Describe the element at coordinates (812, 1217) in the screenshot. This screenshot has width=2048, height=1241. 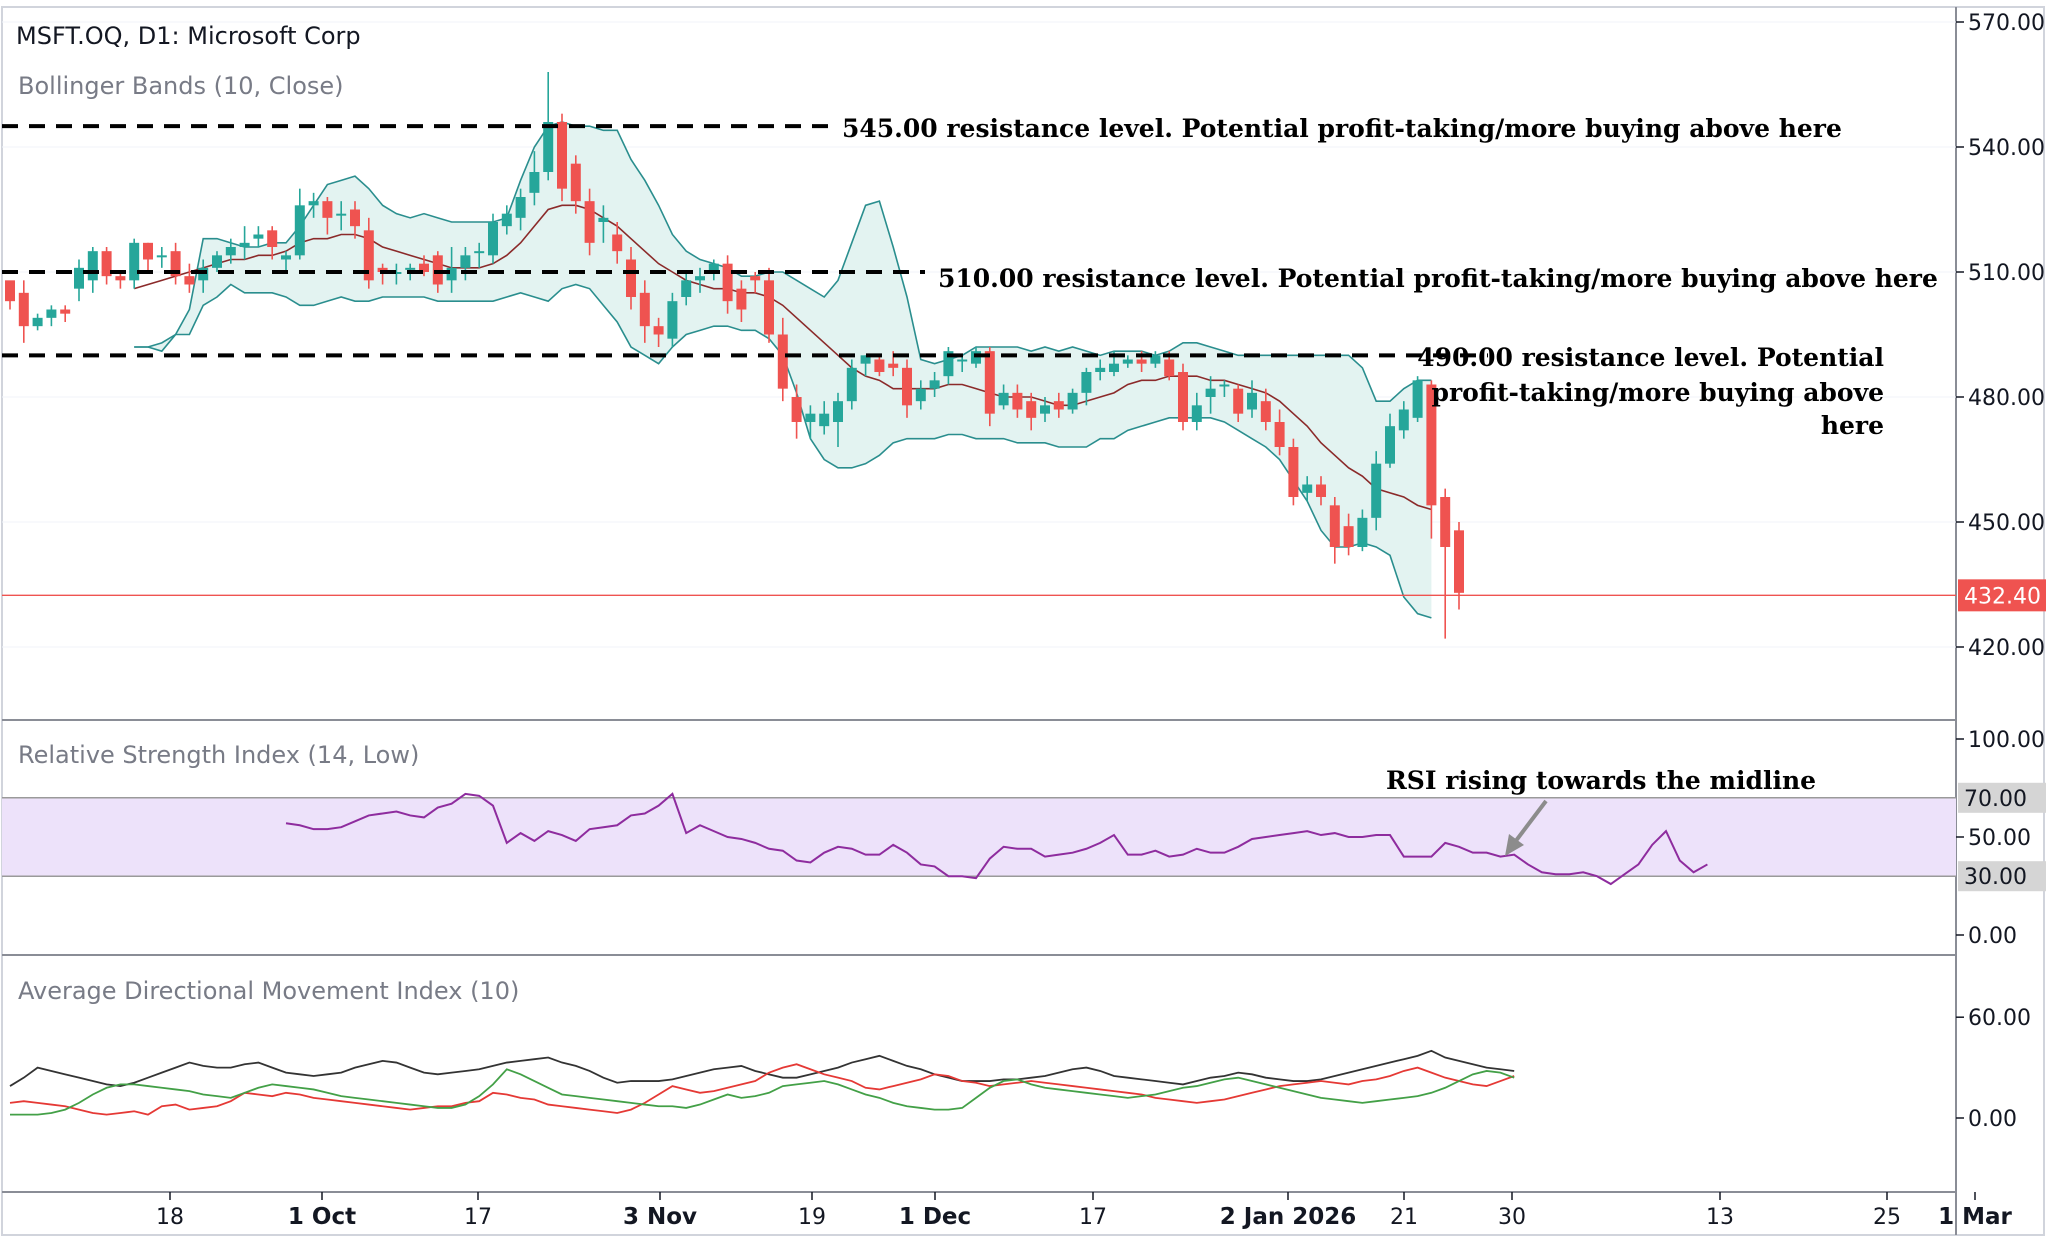
I see `time-tick: 19` at that location.